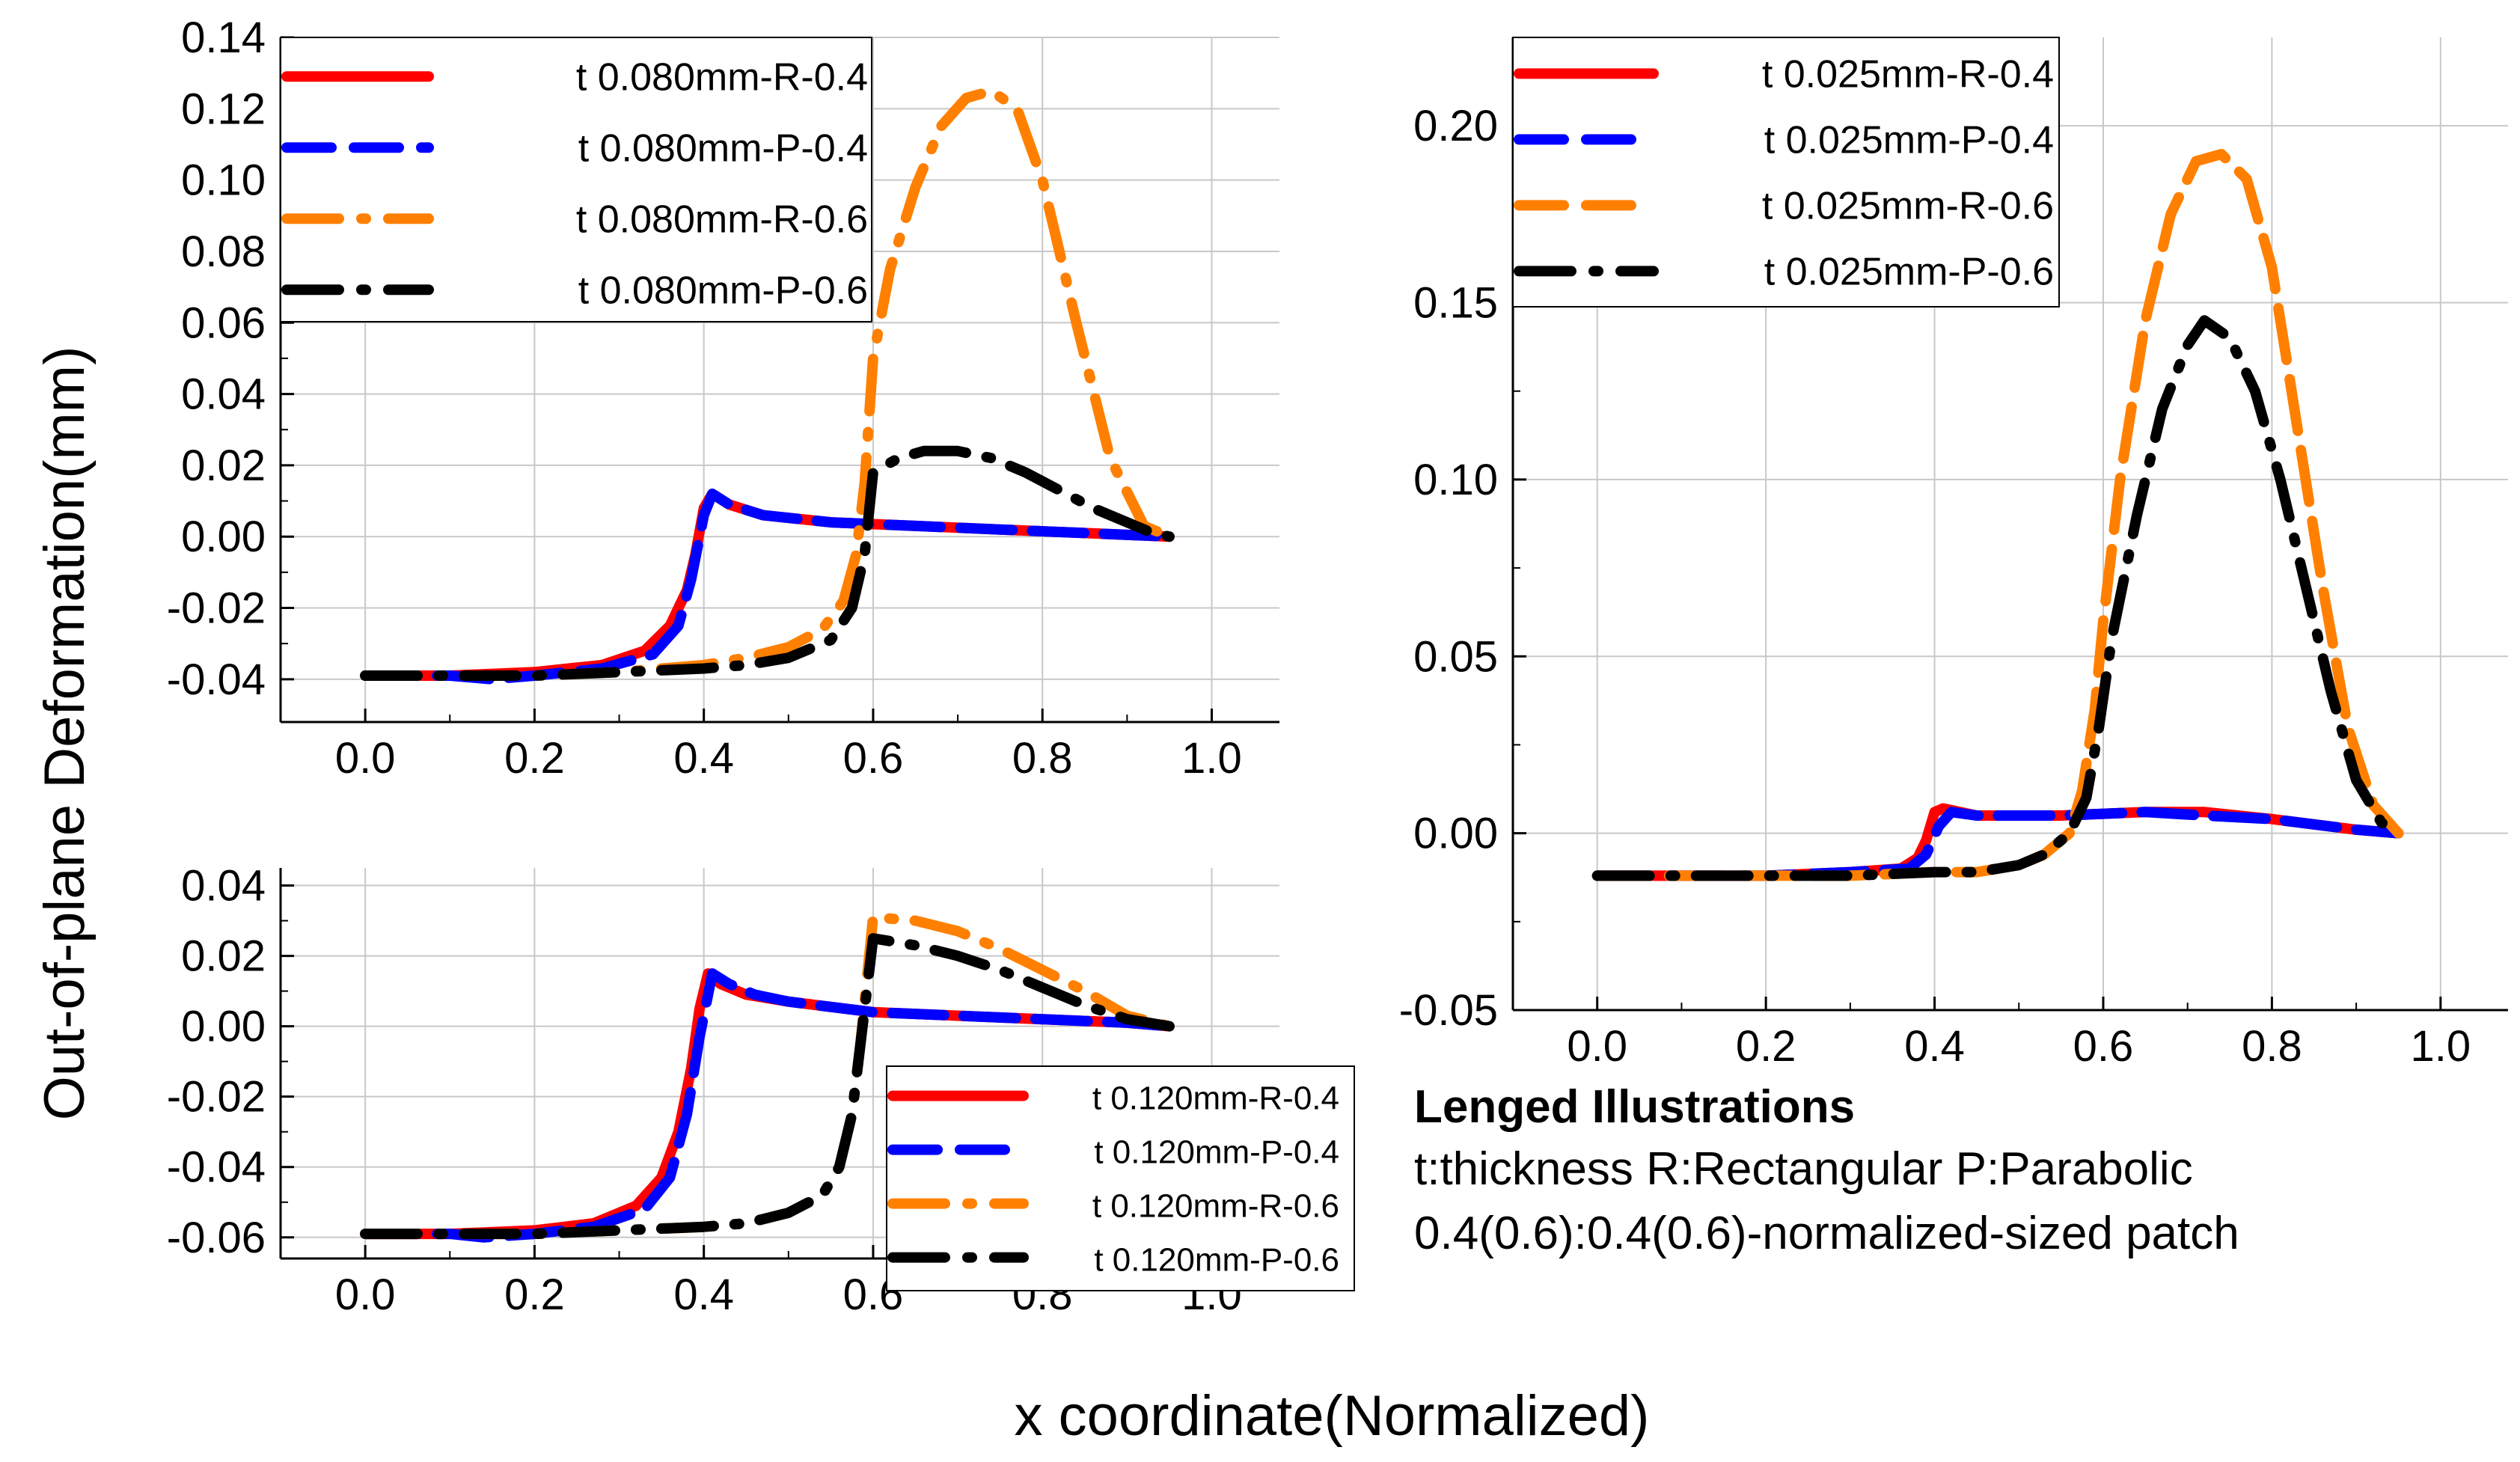  I want to click on legend-label: t 0.120mm-R-0.6, so click(1215, 1206).